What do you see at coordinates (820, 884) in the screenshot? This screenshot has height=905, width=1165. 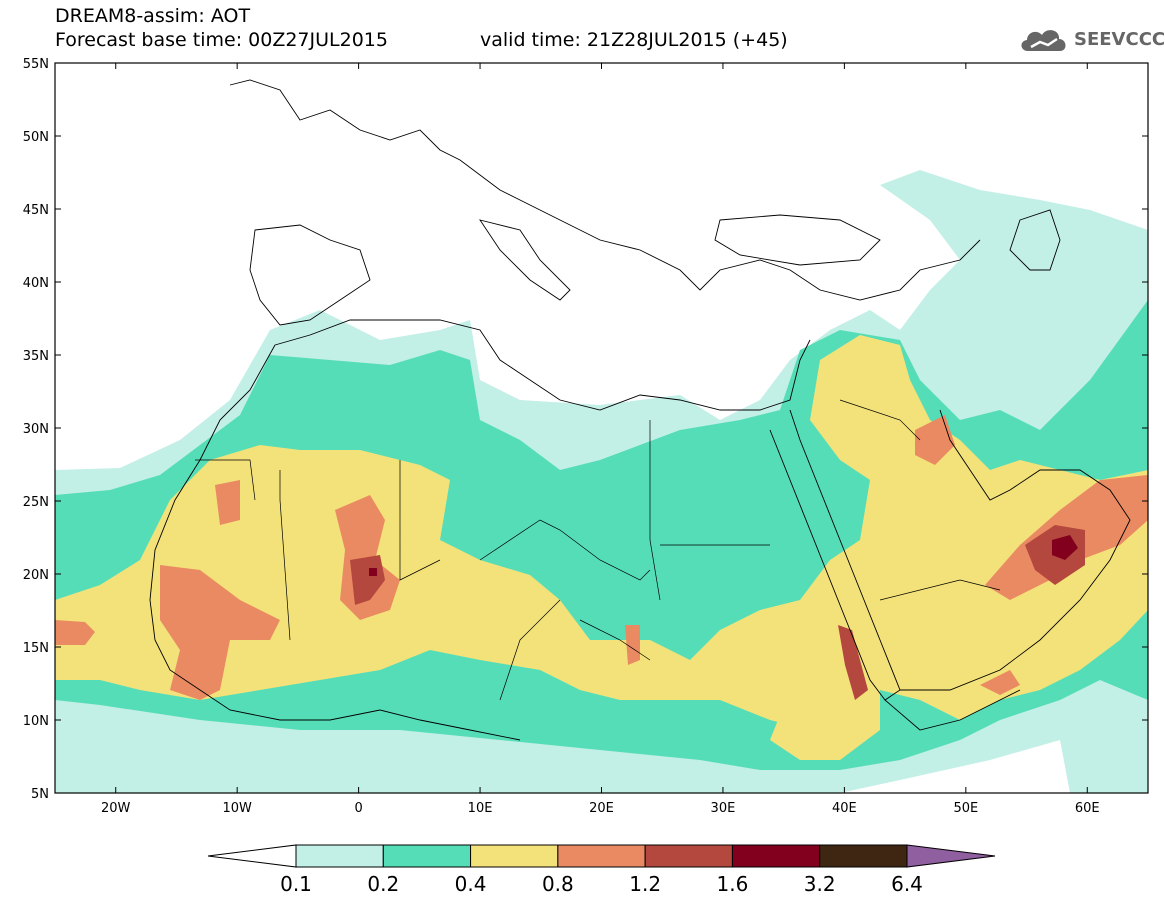 I see `colorbar-level-label: 3.2` at bounding box center [820, 884].